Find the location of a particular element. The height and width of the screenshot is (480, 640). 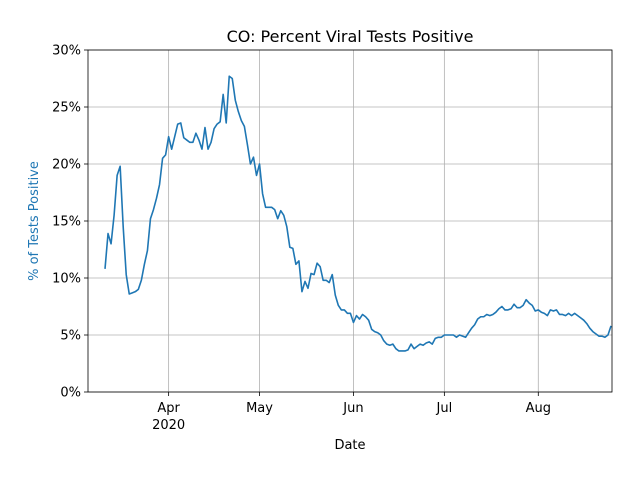

y-tick-label: 25% is located at coordinates (66, 108).